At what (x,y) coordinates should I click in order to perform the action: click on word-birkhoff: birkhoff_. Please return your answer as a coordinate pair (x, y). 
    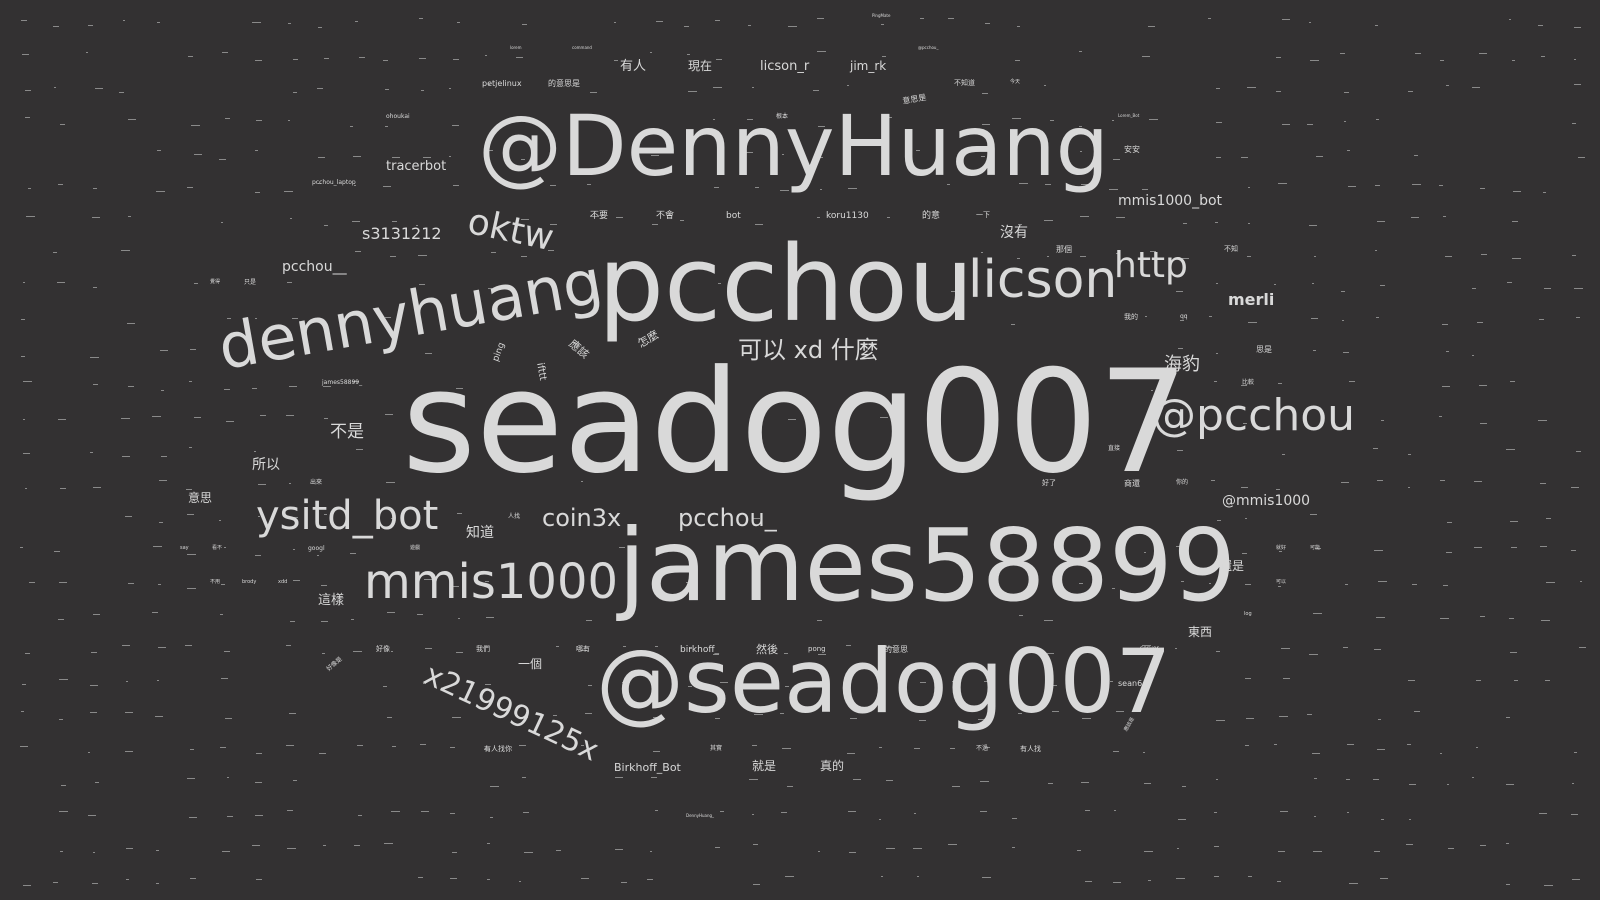
    Looking at the image, I should click on (700, 650).